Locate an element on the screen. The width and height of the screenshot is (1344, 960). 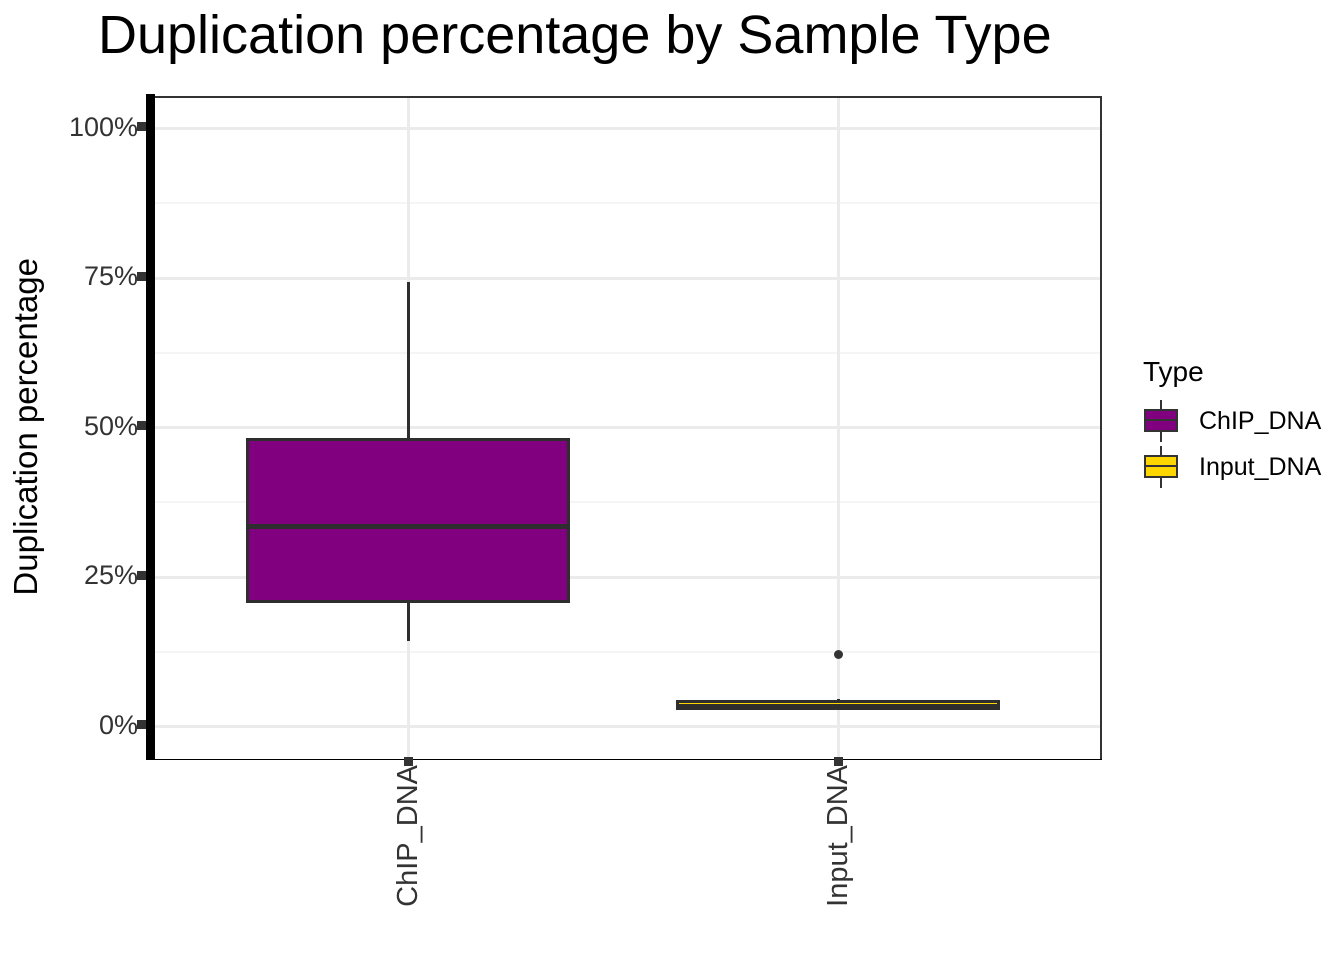
y-tick-label: 50% is located at coordinates (110, 425).